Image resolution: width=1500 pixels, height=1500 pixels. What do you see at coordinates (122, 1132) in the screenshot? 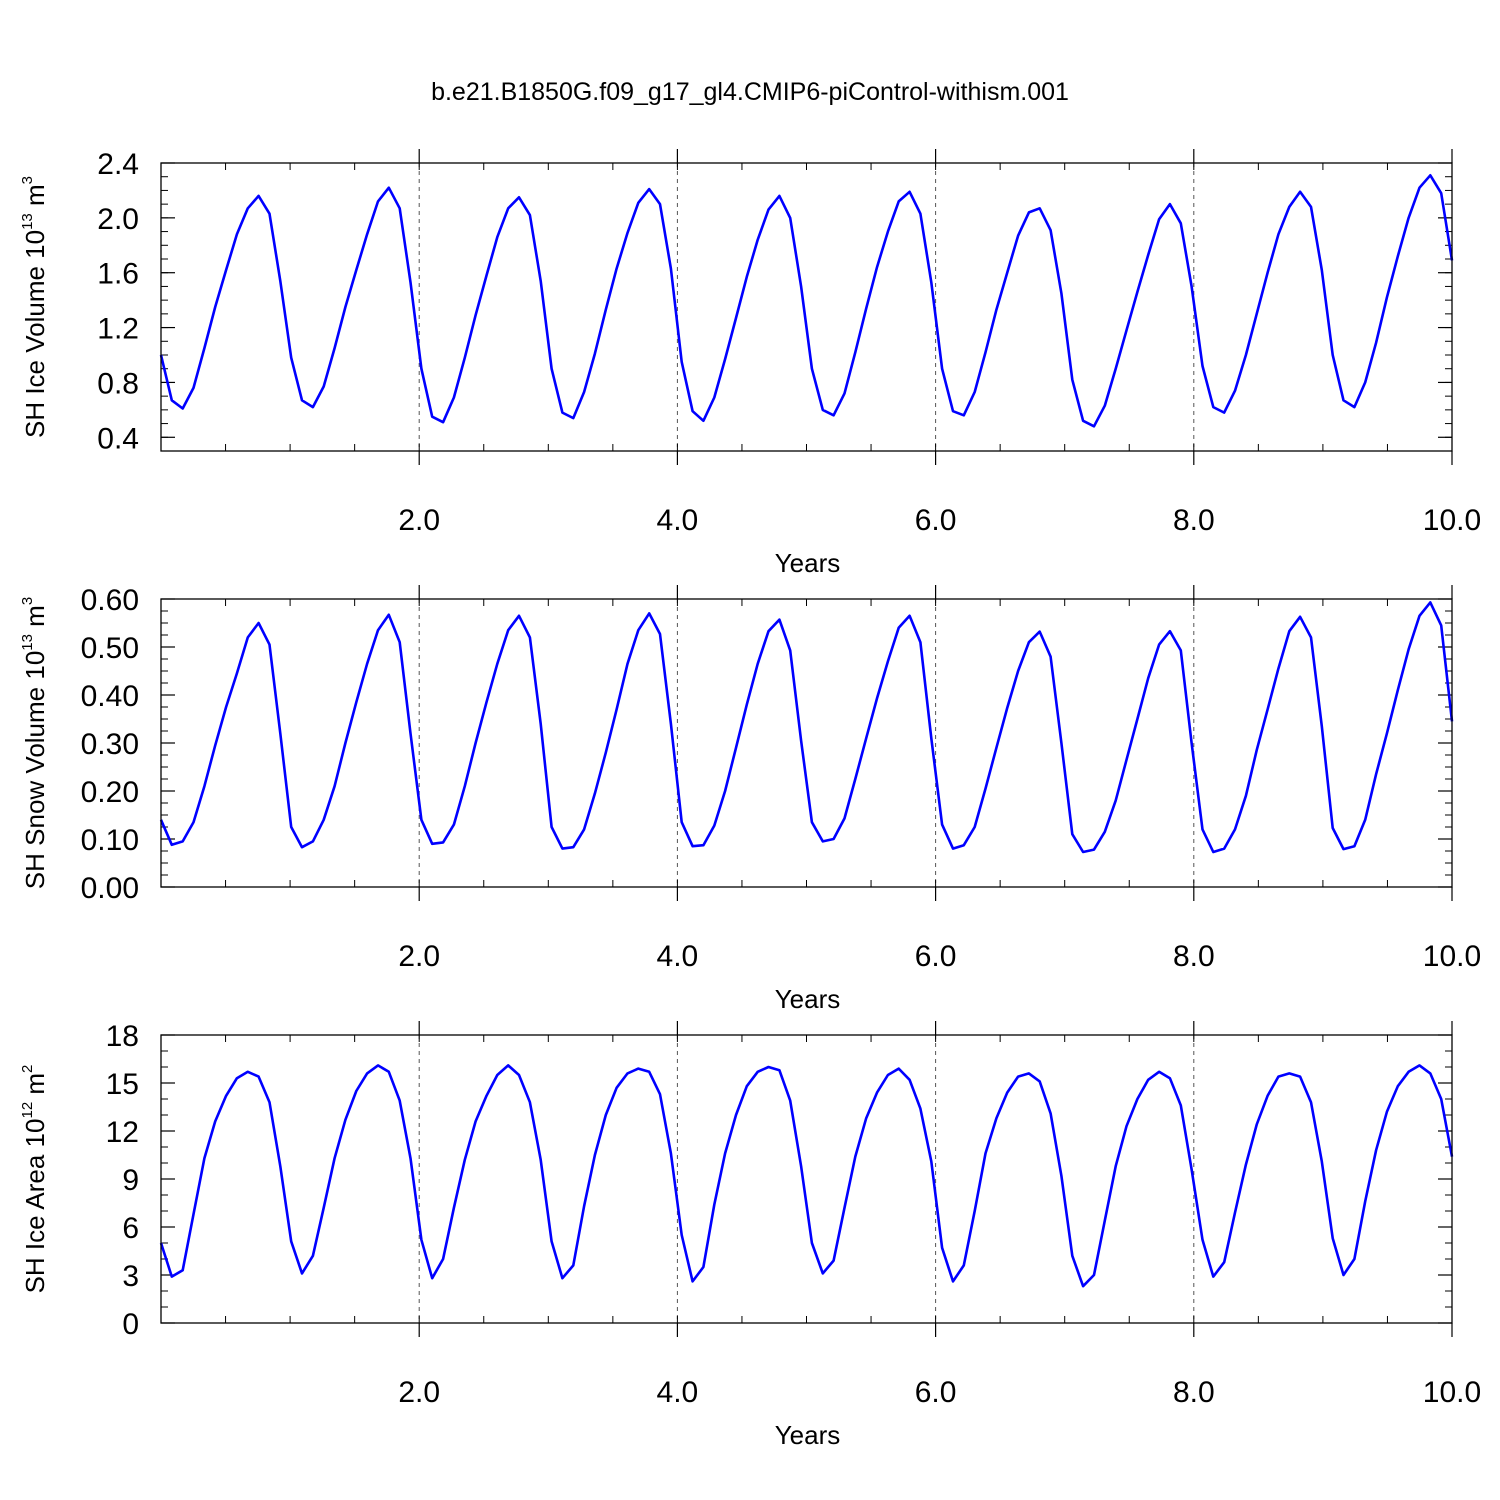
I see `y-tick-label: 12` at bounding box center [122, 1132].